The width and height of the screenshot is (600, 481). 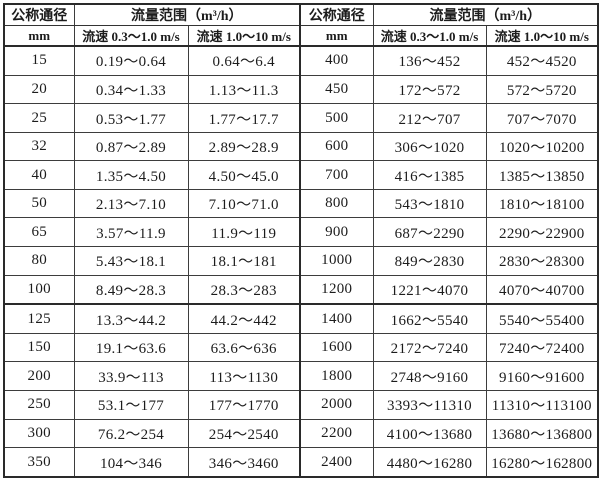 What do you see at coordinates (244, 118) in the screenshot?
I see `flow-high-cell: 1.77～17.7` at bounding box center [244, 118].